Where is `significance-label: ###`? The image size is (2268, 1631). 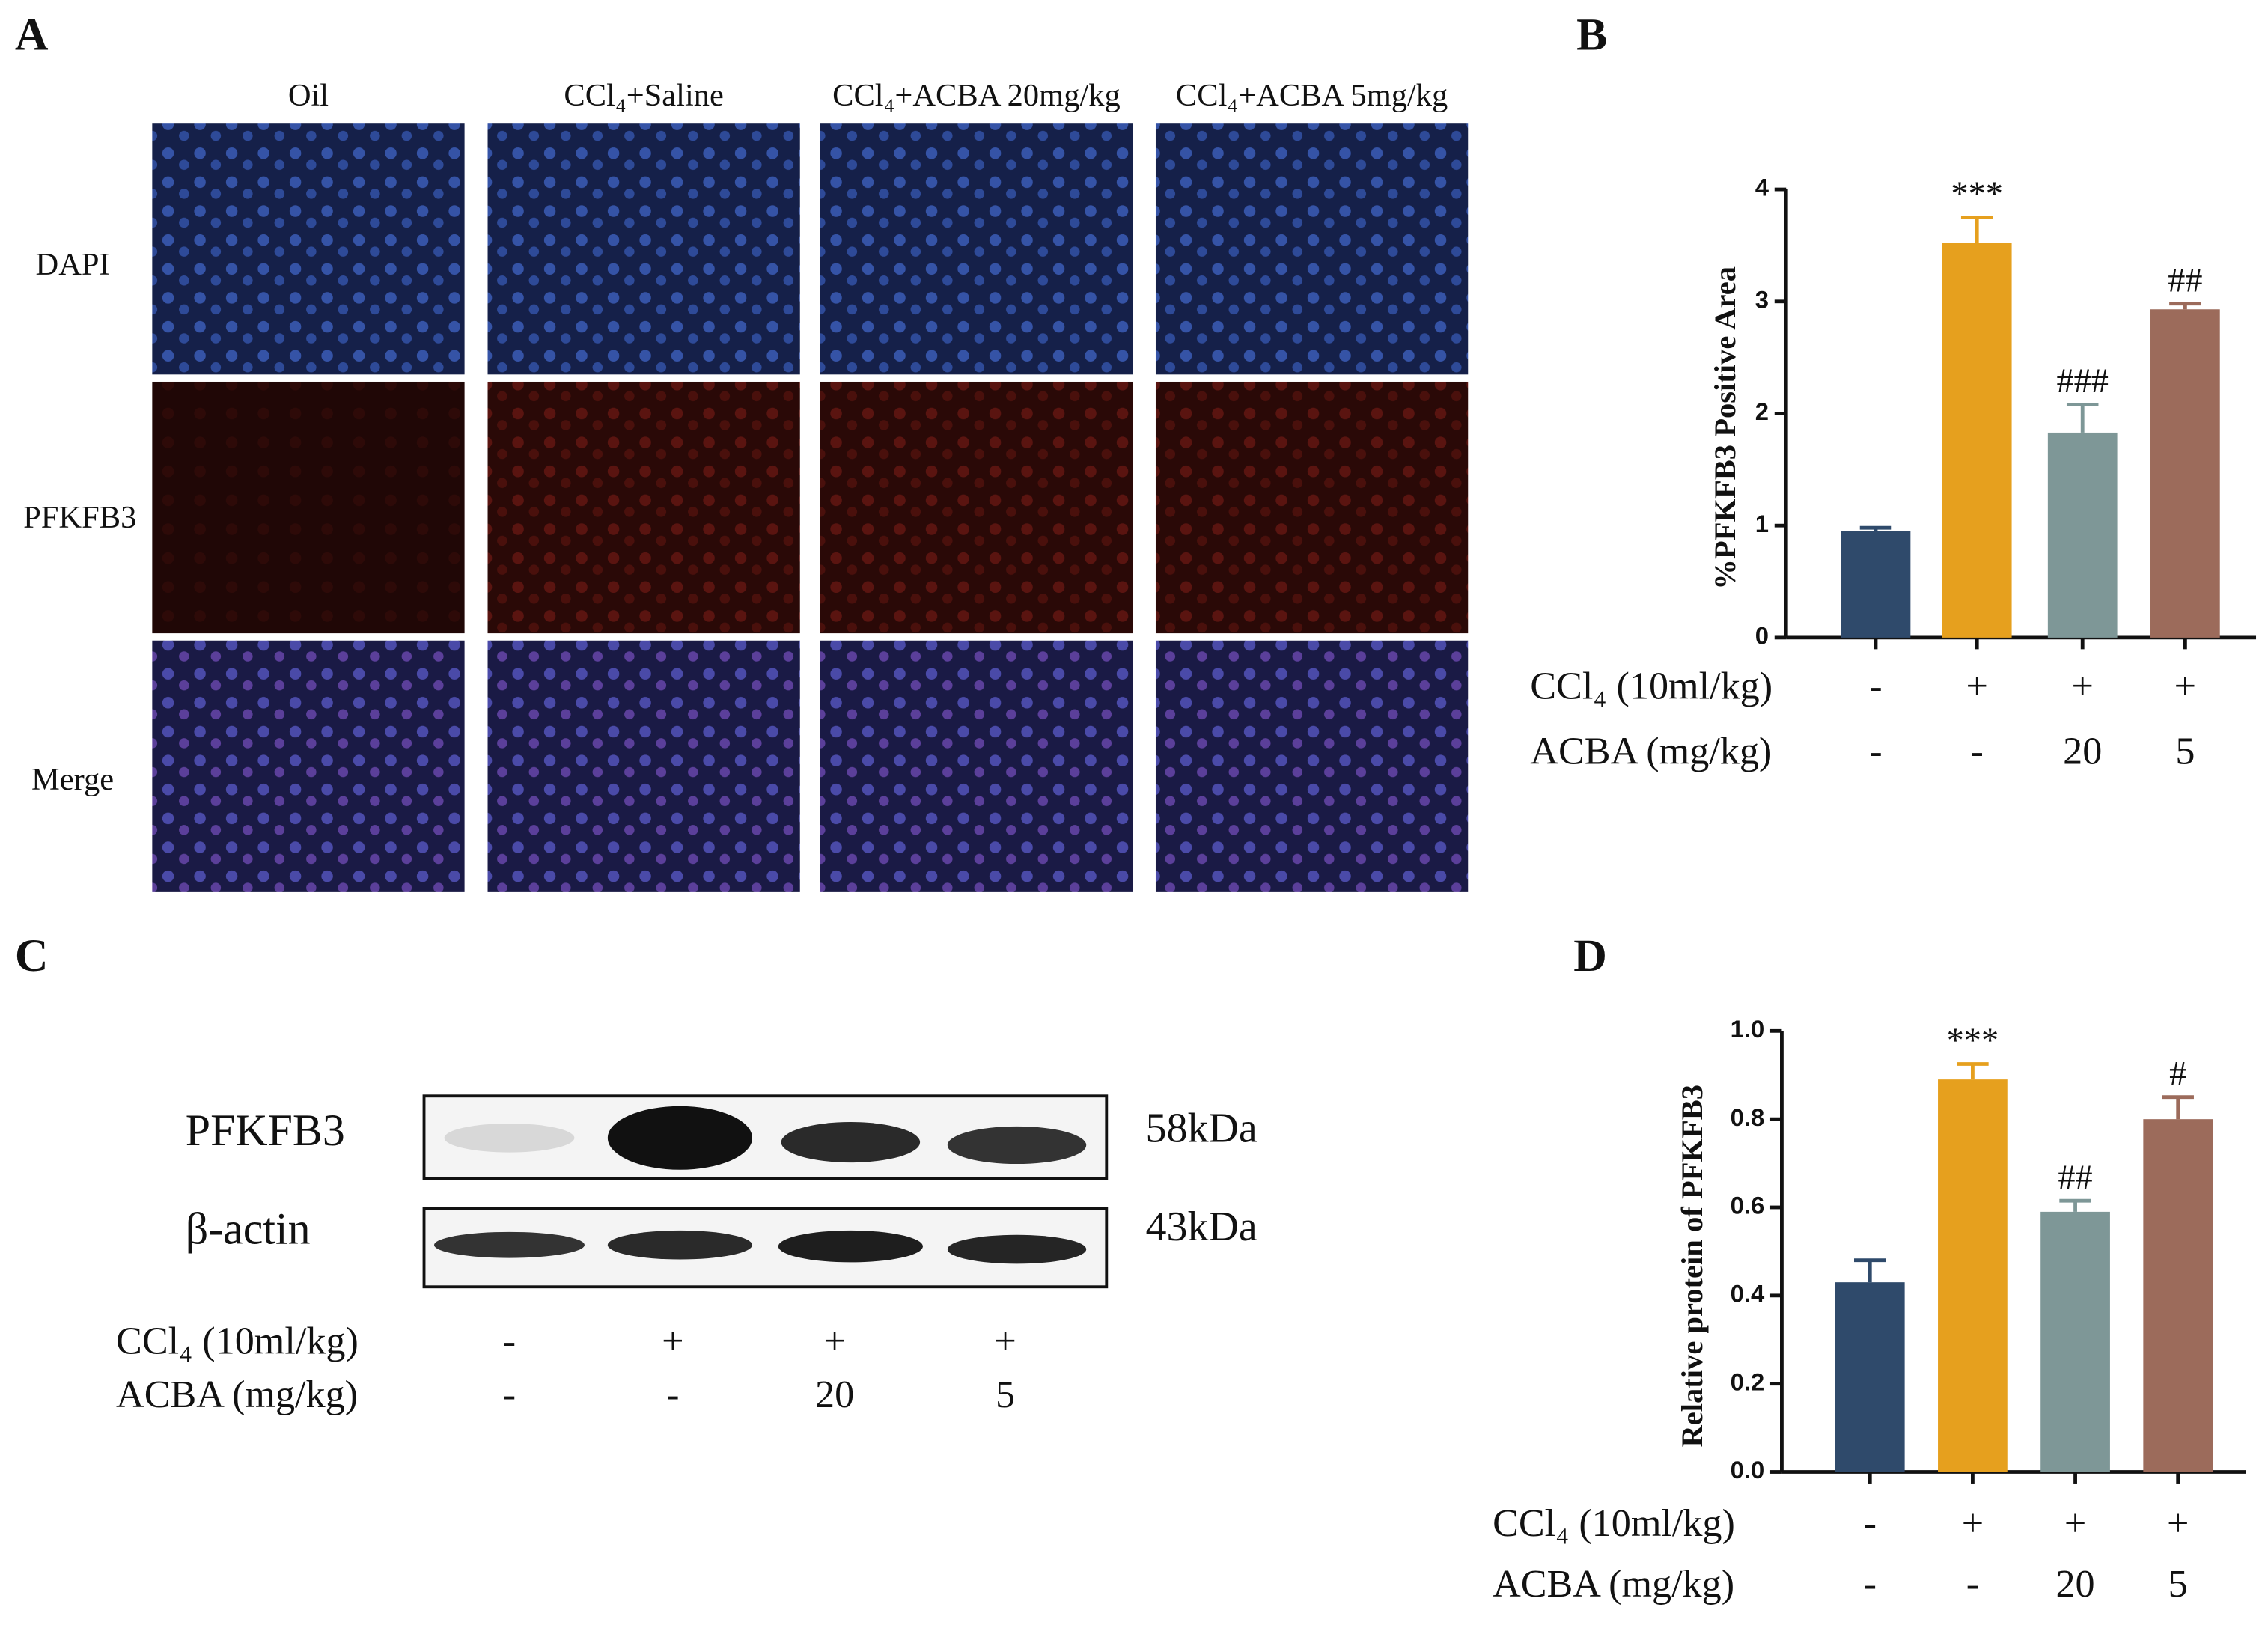 significance-label: ### is located at coordinates (2082, 381).